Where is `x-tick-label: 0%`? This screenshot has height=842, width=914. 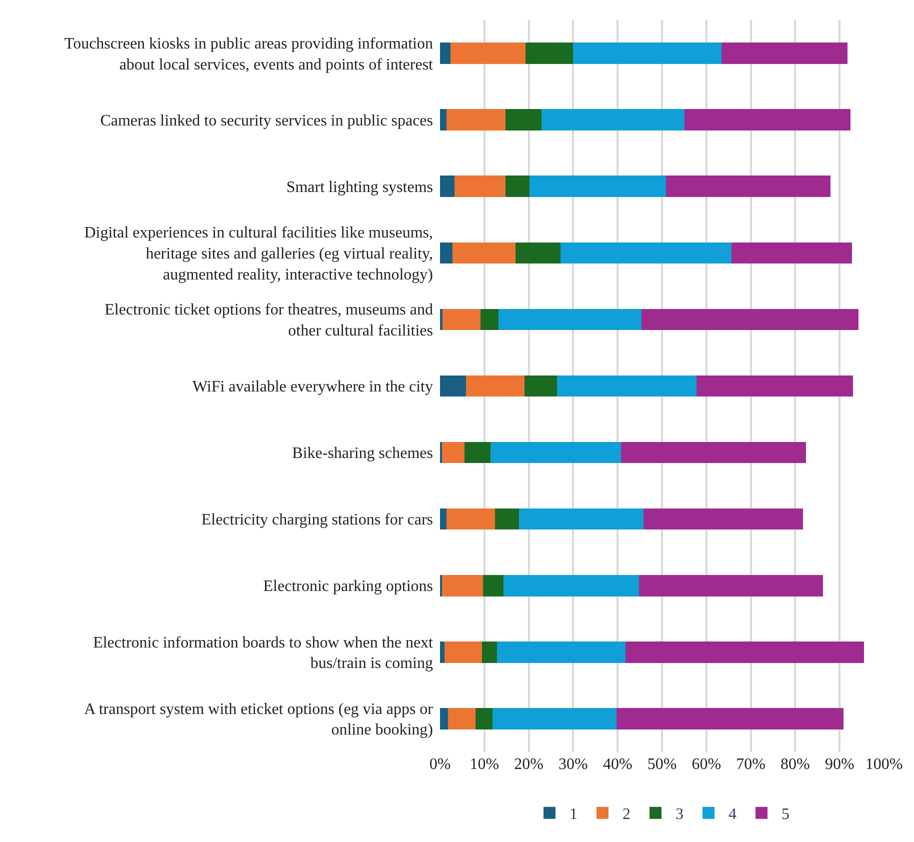
x-tick-label: 0% is located at coordinates (440, 764).